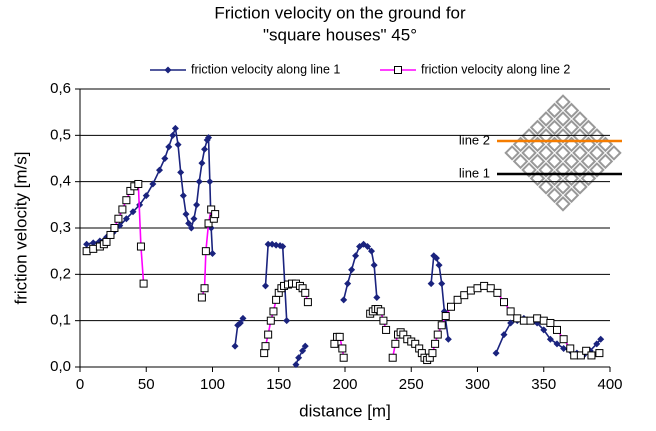 Image resolution: width=656 pixels, height=431 pixels. I want to click on x-tick-label: 100, so click(212, 384).